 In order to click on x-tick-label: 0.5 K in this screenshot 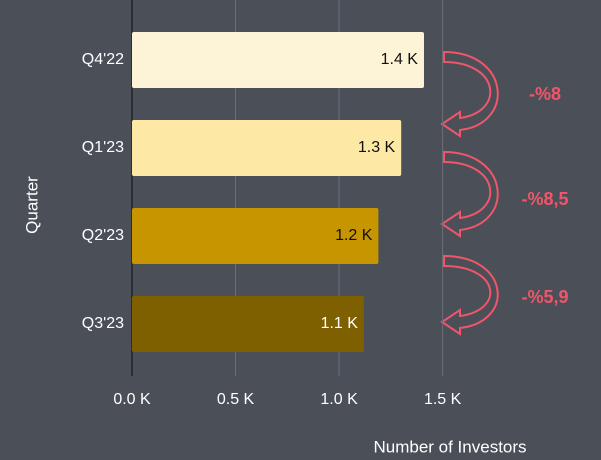, I will do `click(236, 399)`.